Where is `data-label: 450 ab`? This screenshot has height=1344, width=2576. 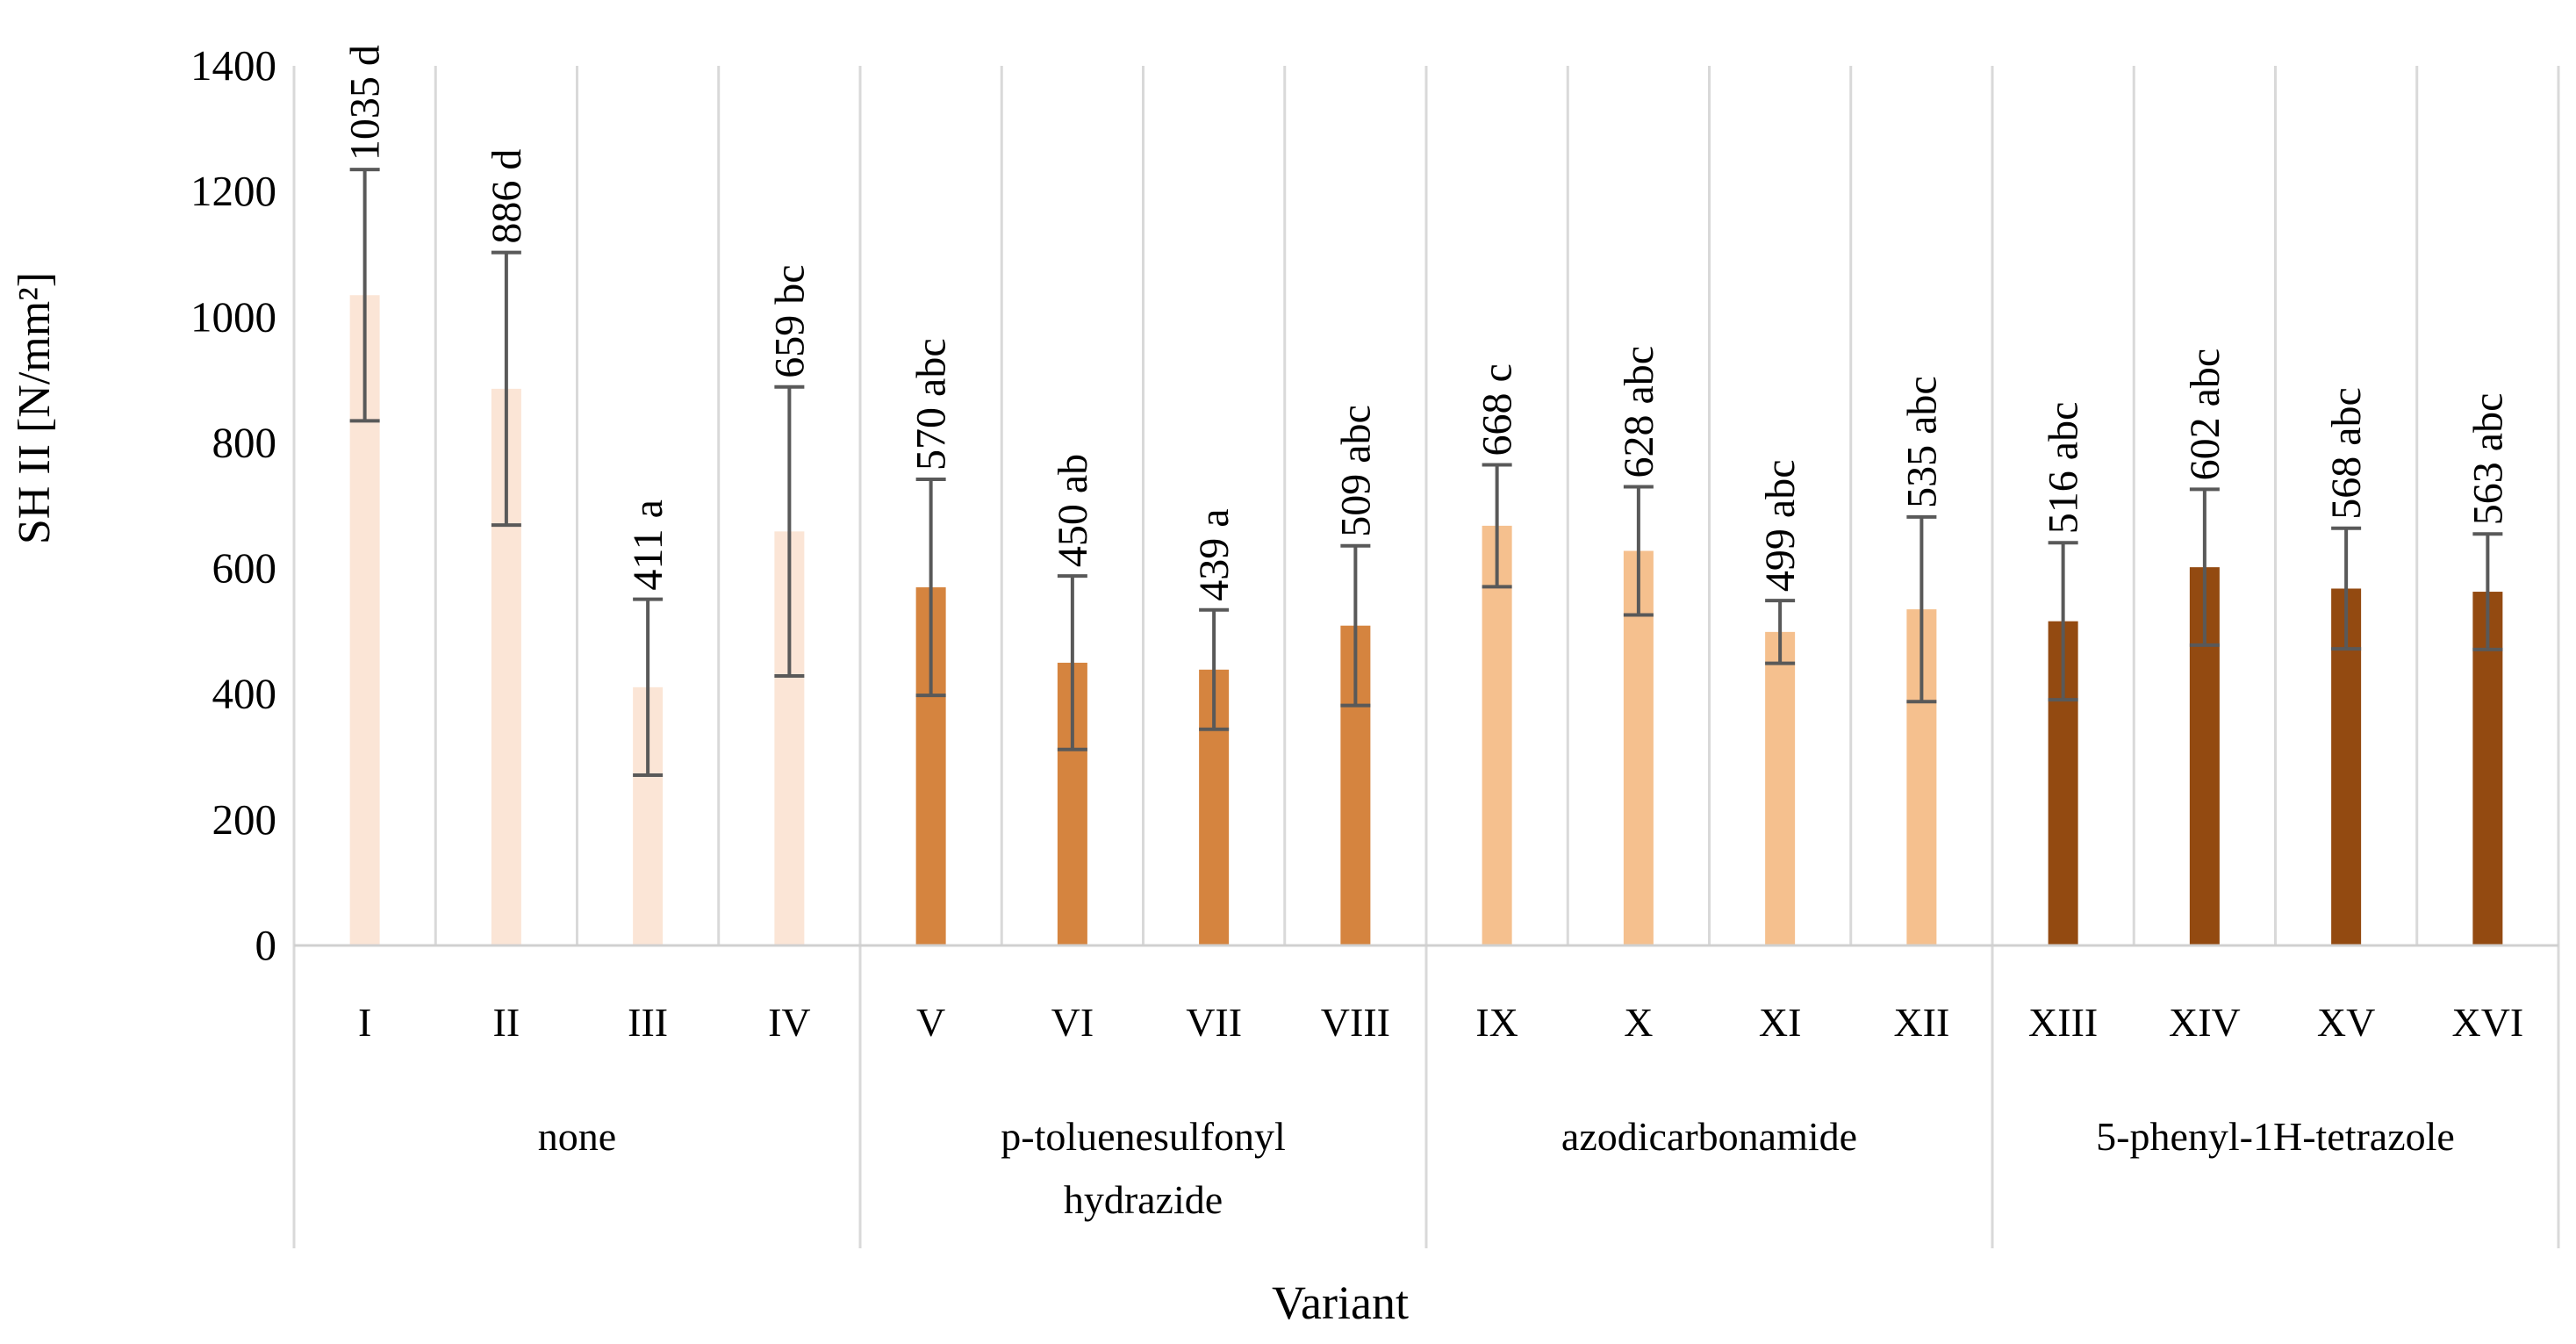 data-label: 450 ab is located at coordinates (1073, 510).